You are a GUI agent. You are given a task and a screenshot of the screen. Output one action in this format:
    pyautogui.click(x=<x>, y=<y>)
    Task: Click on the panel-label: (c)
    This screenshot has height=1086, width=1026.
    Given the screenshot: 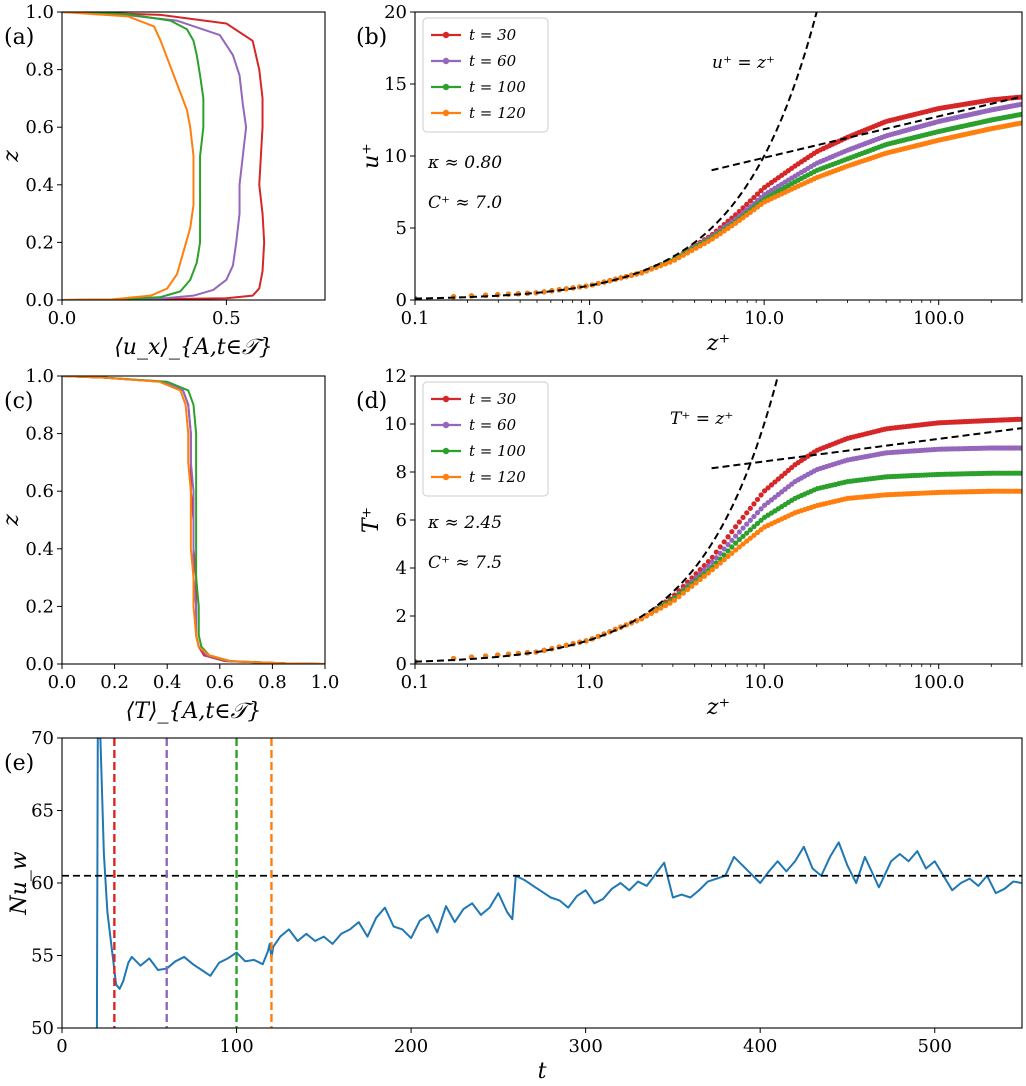 What is the action you would take?
    pyautogui.click(x=19, y=401)
    